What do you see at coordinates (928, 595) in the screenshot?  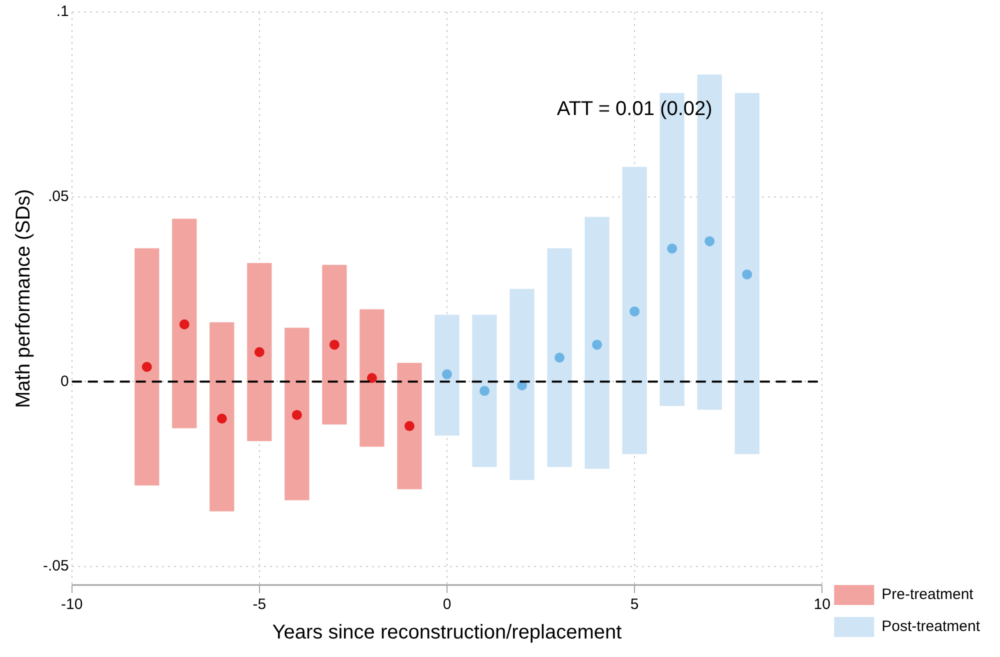 I see `legend-label: Pre-treatment` at bounding box center [928, 595].